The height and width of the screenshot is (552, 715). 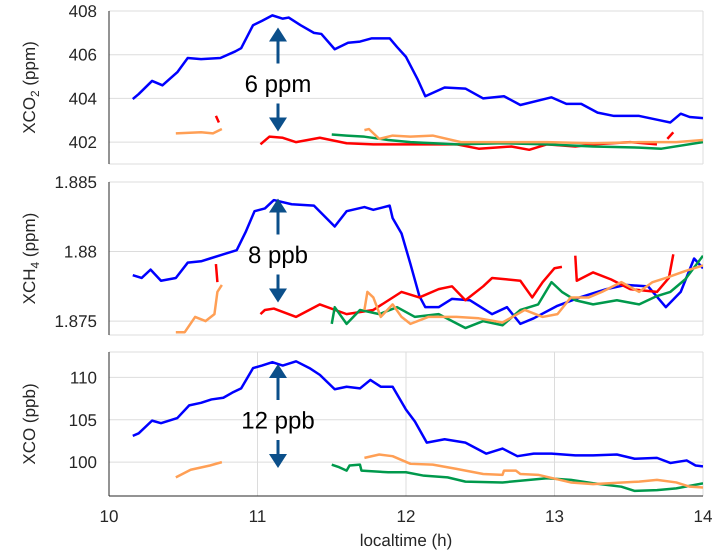 I want to click on x-tick-label: 10, so click(x=109, y=516).